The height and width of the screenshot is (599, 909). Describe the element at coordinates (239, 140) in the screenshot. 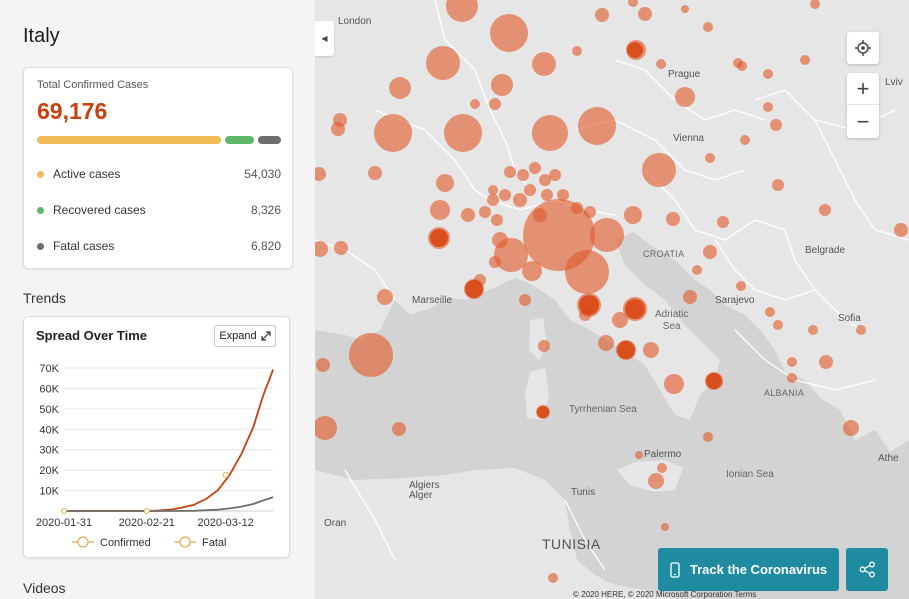

I see `recovered-bar` at that location.